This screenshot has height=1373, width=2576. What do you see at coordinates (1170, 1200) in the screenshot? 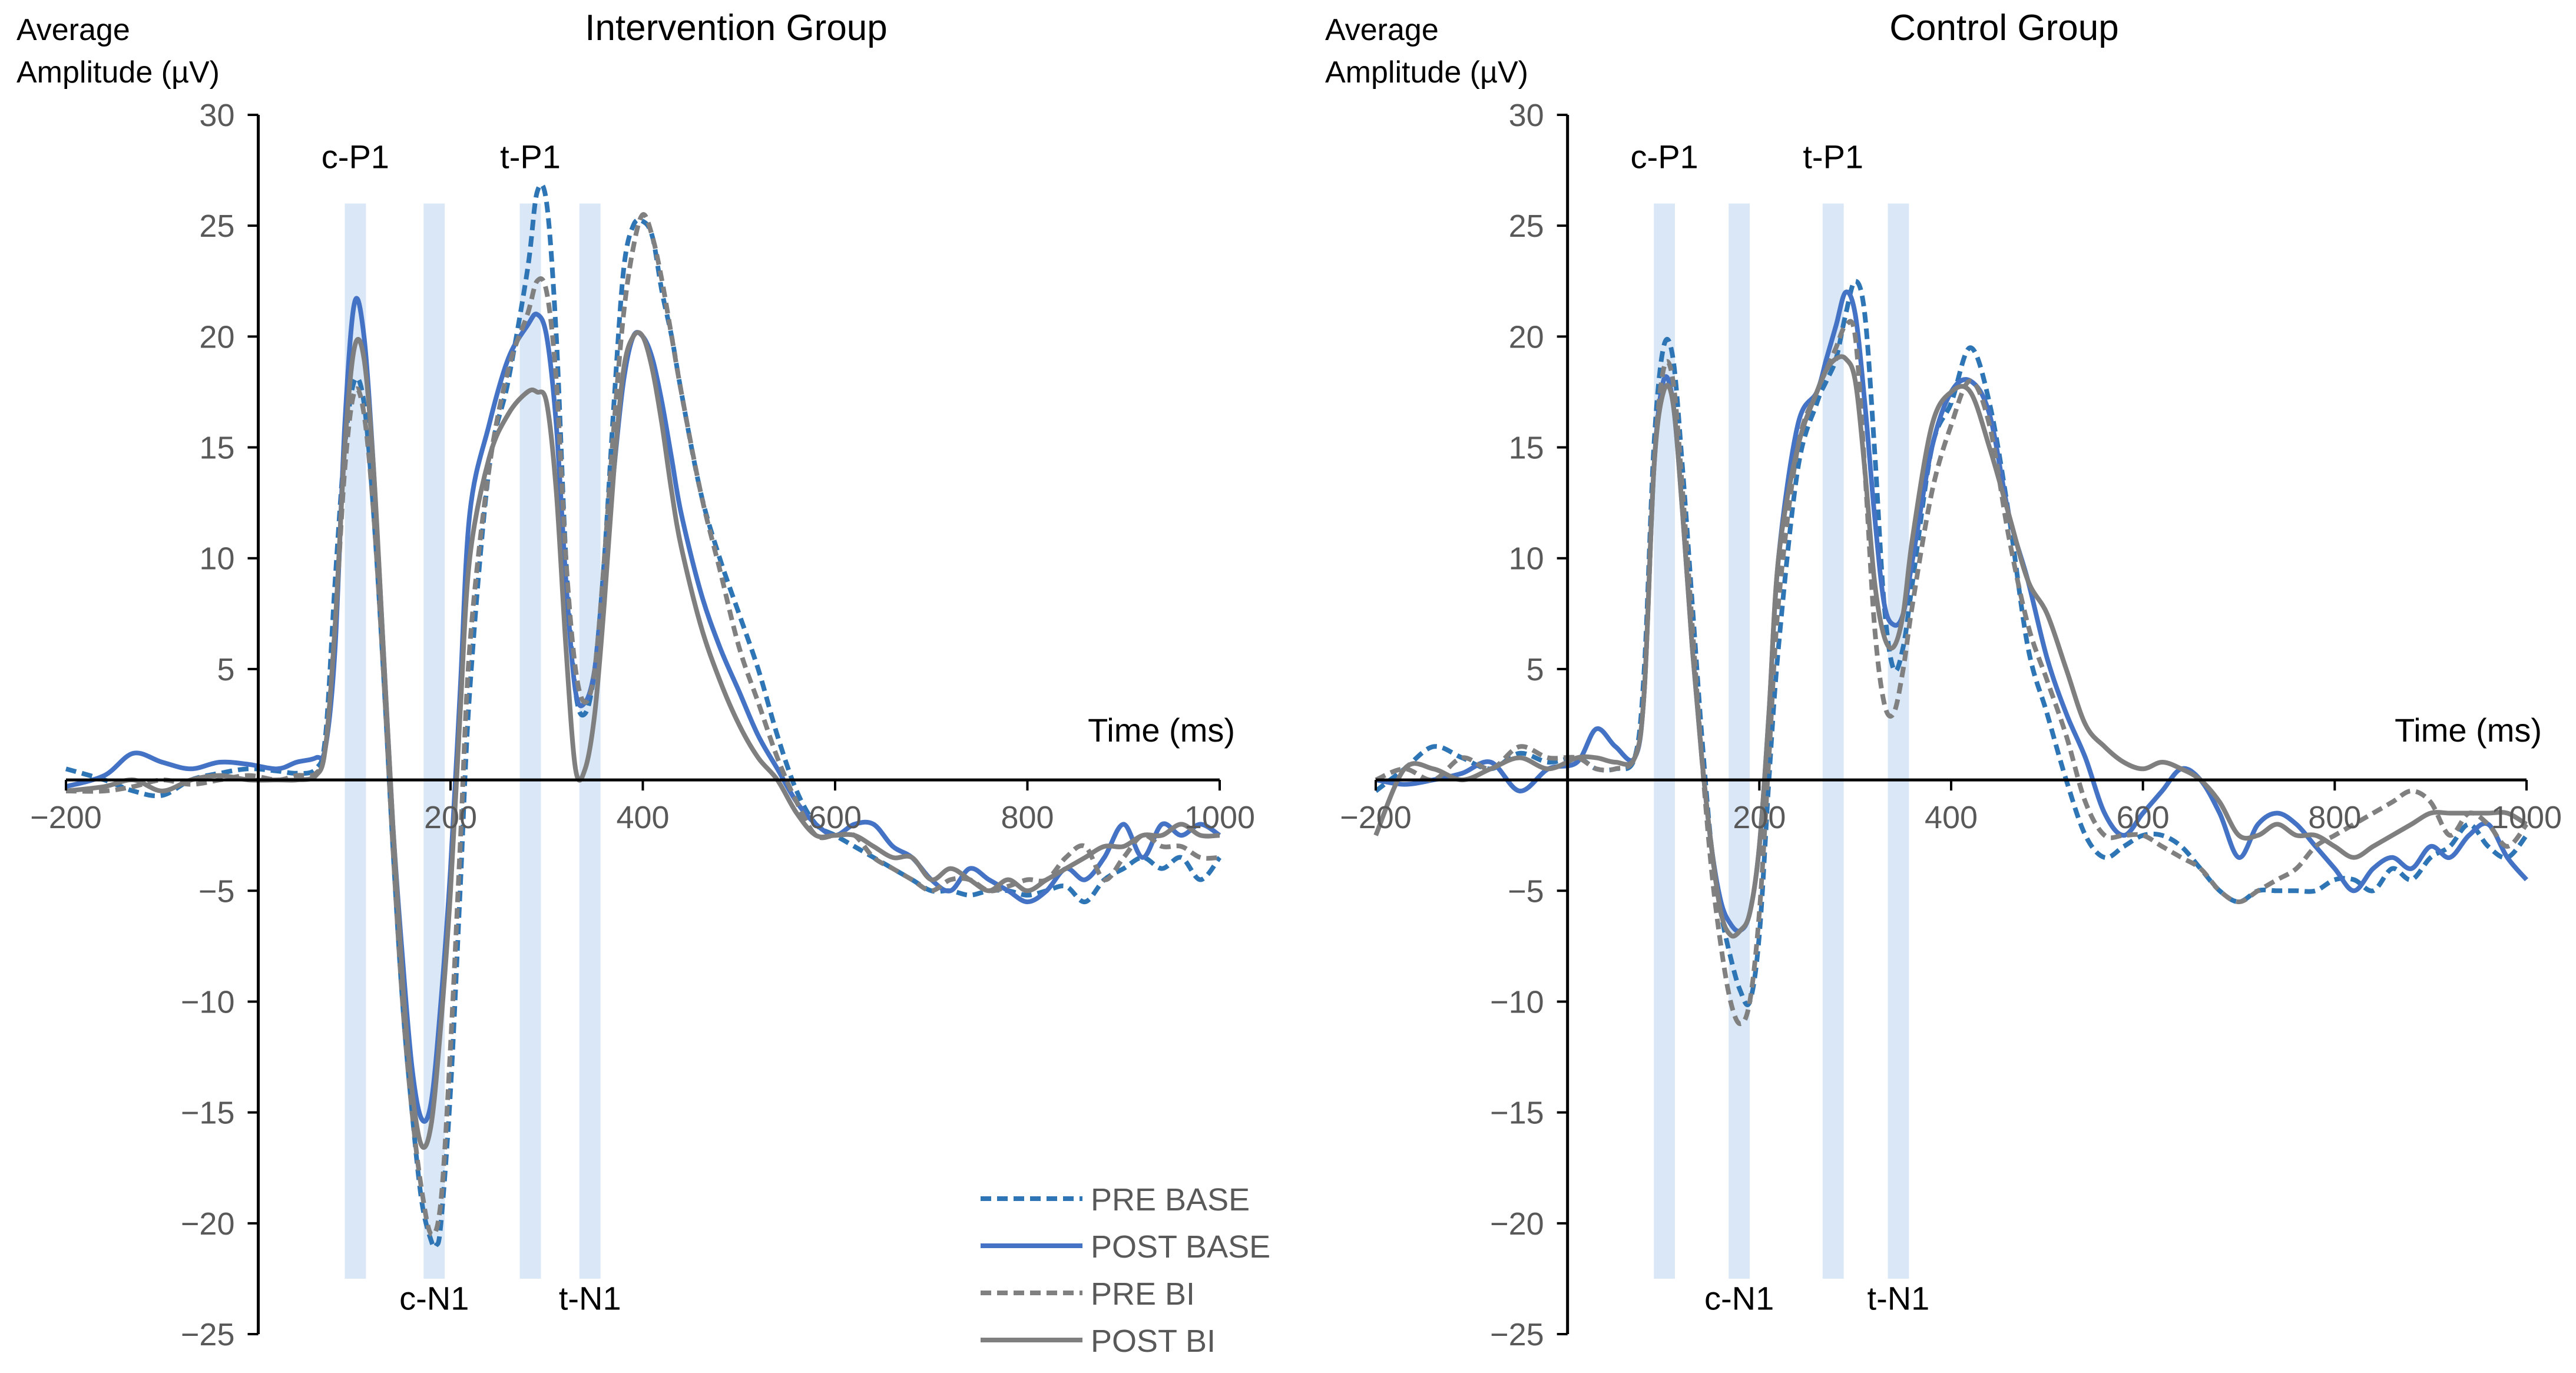
I see `legend-label: PRE BASE` at bounding box center [1170, 1200].